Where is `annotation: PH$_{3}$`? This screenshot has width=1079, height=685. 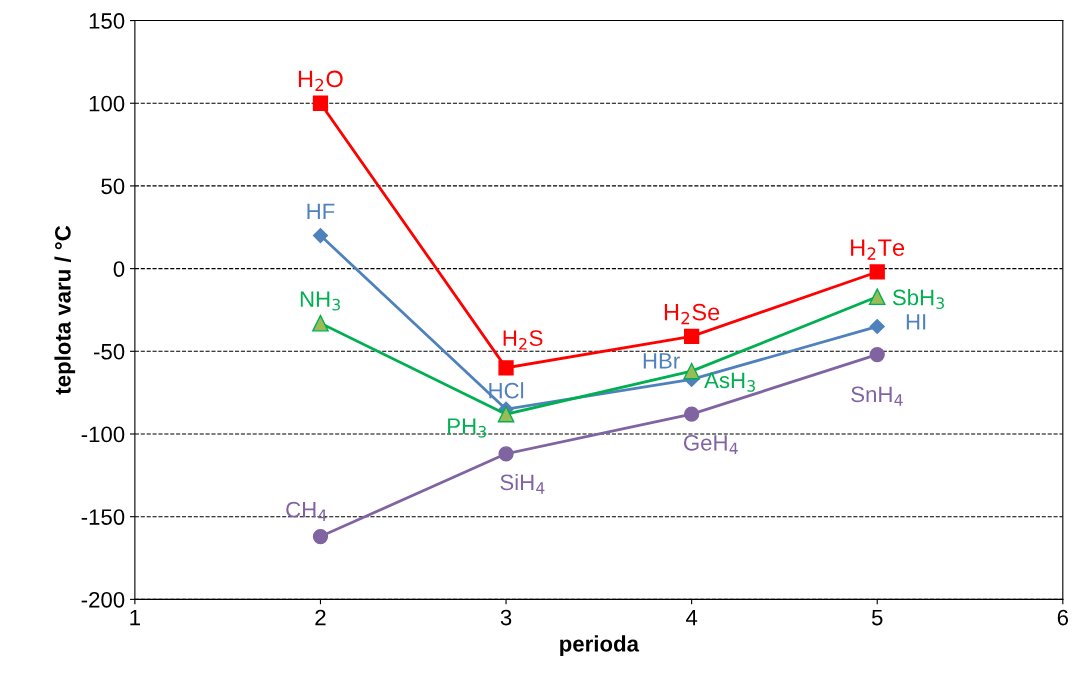 annotation: PH$_{3}$ is located at coordinates (467, 428).